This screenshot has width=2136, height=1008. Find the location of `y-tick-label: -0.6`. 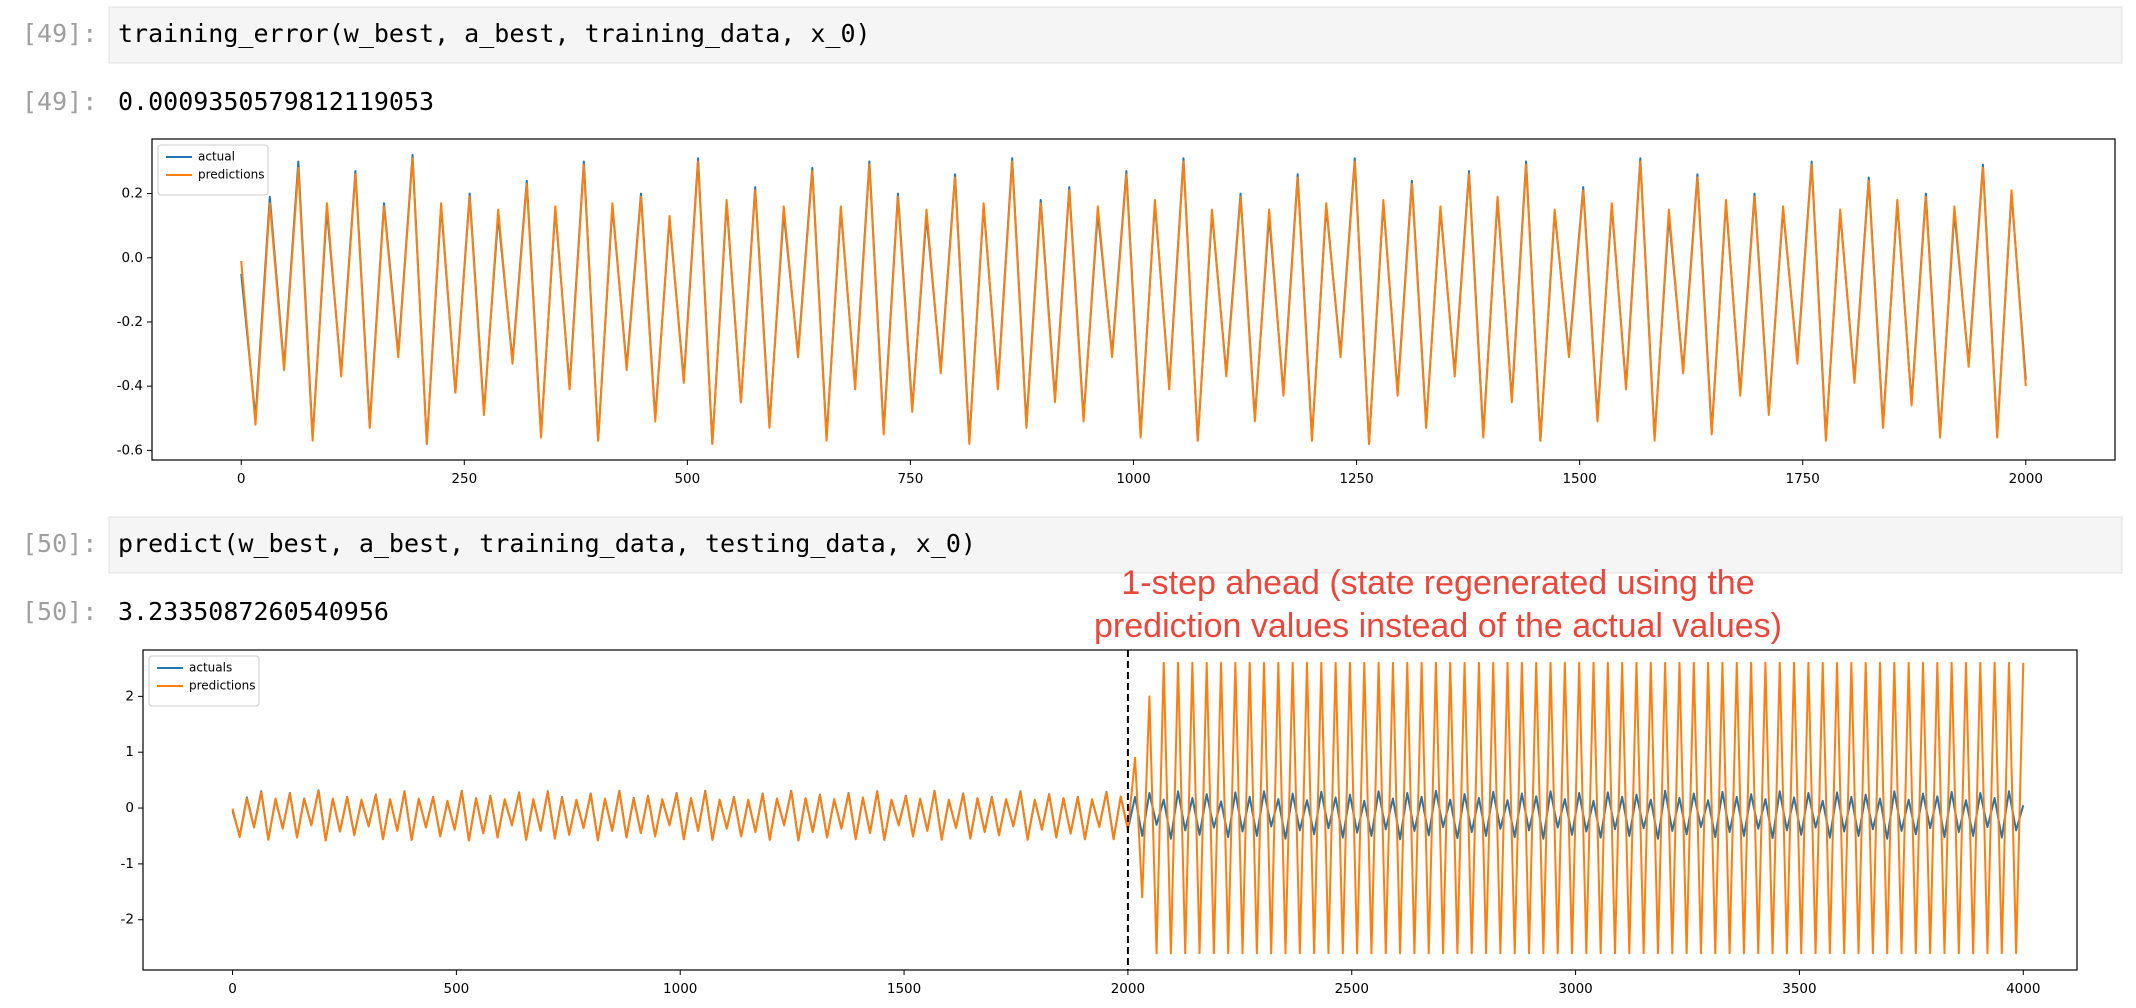

y-tick-label: -0.6 is located at coordinates (130, 450).